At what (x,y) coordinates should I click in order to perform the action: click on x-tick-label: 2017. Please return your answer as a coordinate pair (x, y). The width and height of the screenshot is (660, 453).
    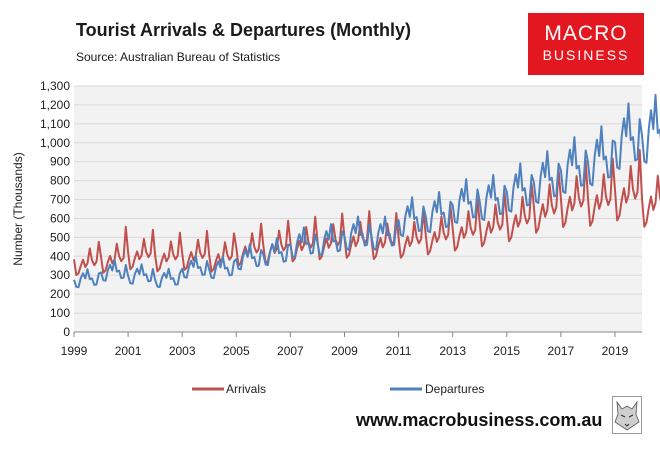
    Looking at the image, I should click on (561, 351).